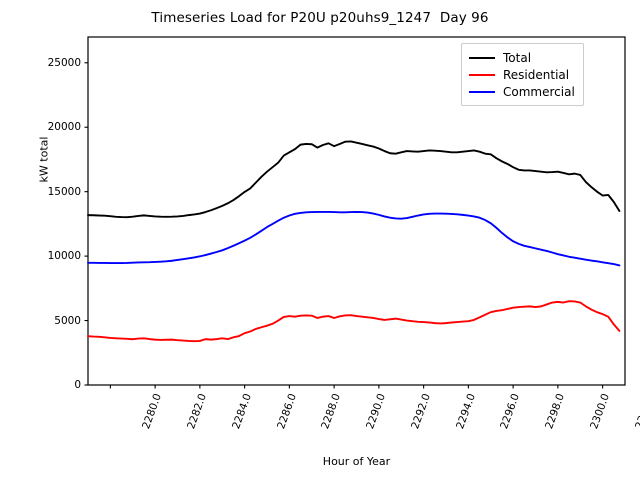 This screenshot has height=480, width=640. I want to click on legend-label: Total, so click(517, 57).